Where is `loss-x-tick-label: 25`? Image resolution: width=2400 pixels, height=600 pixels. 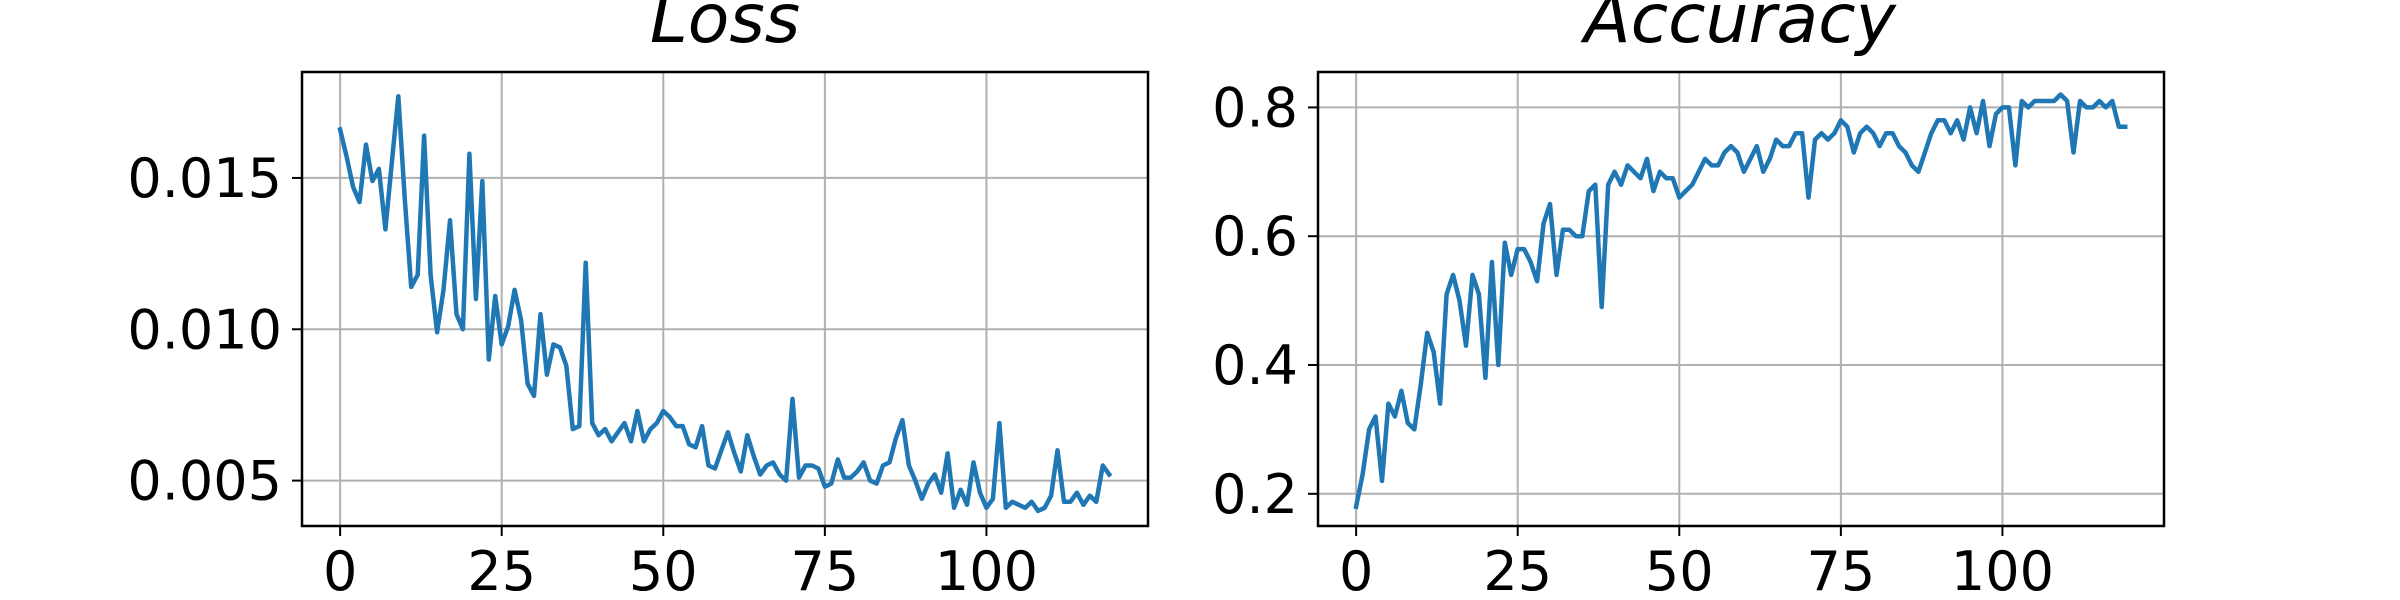 loss-x-tick-label: 25 is located at coordinates (501, 570).